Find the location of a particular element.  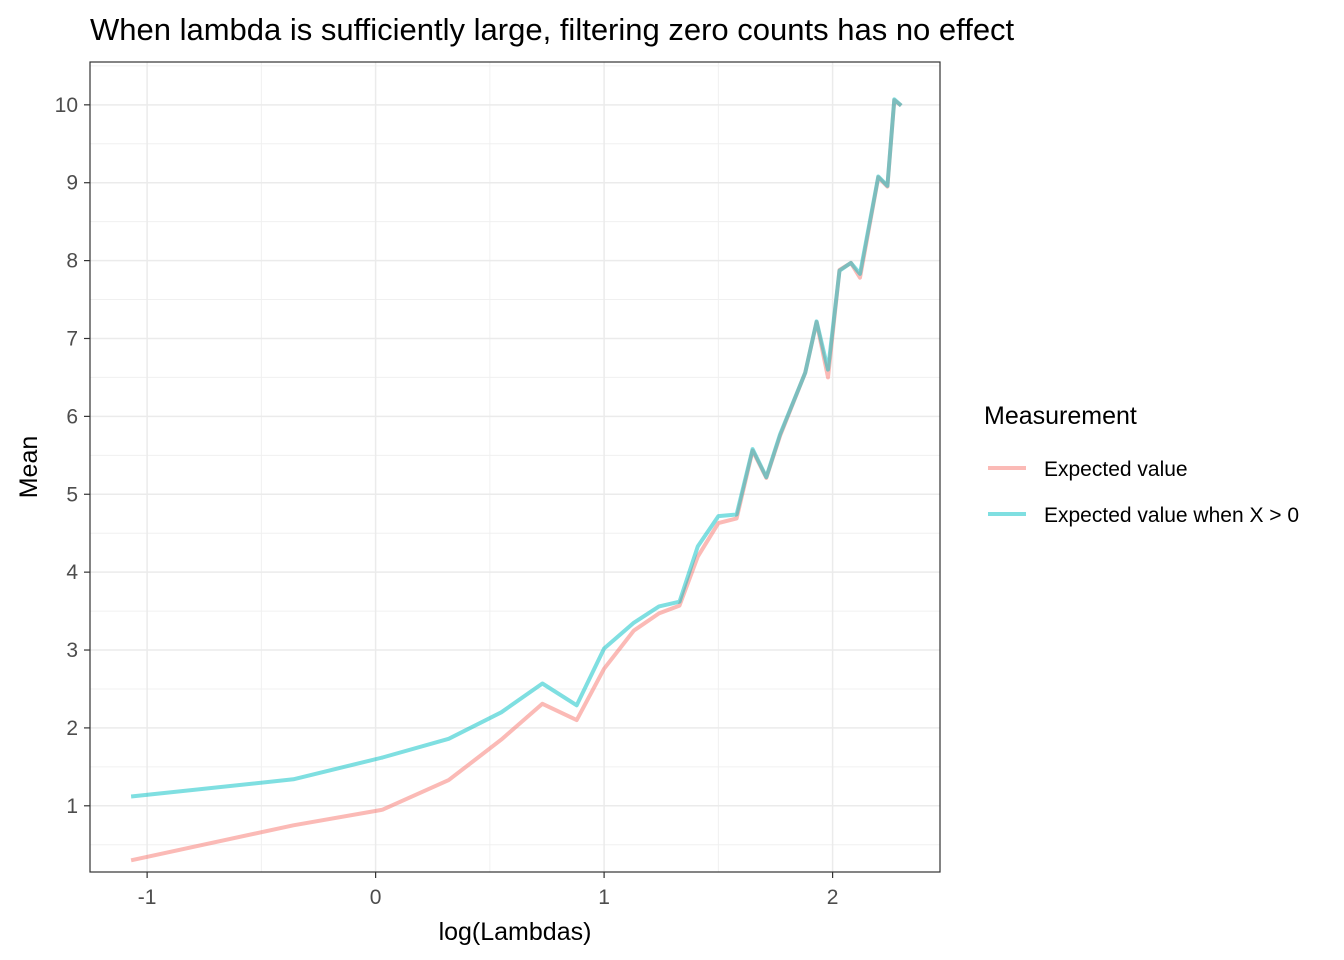

y-tick-label: 6 is located at coordinates (72, 416).